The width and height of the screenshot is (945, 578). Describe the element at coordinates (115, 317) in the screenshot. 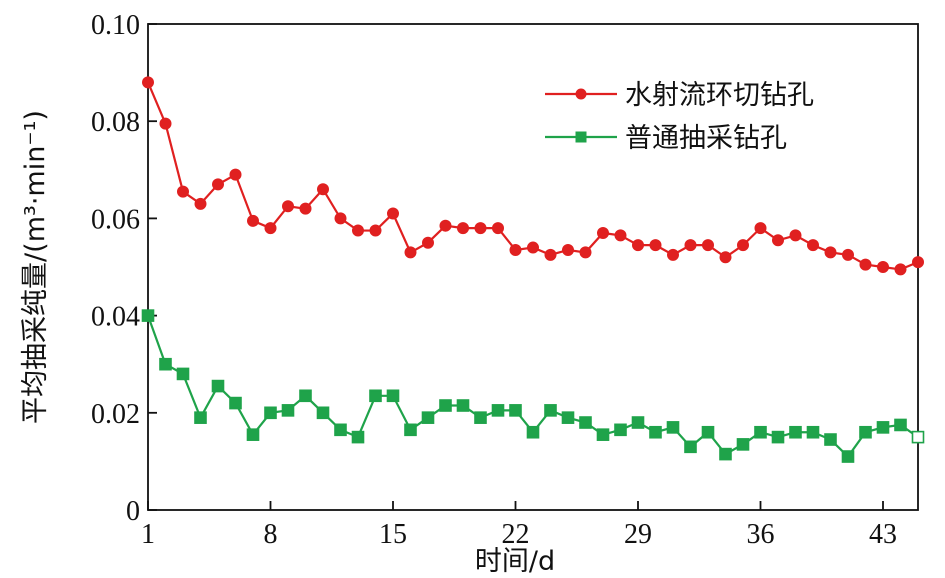

I see `y-tick-label: 0.04` at that location.